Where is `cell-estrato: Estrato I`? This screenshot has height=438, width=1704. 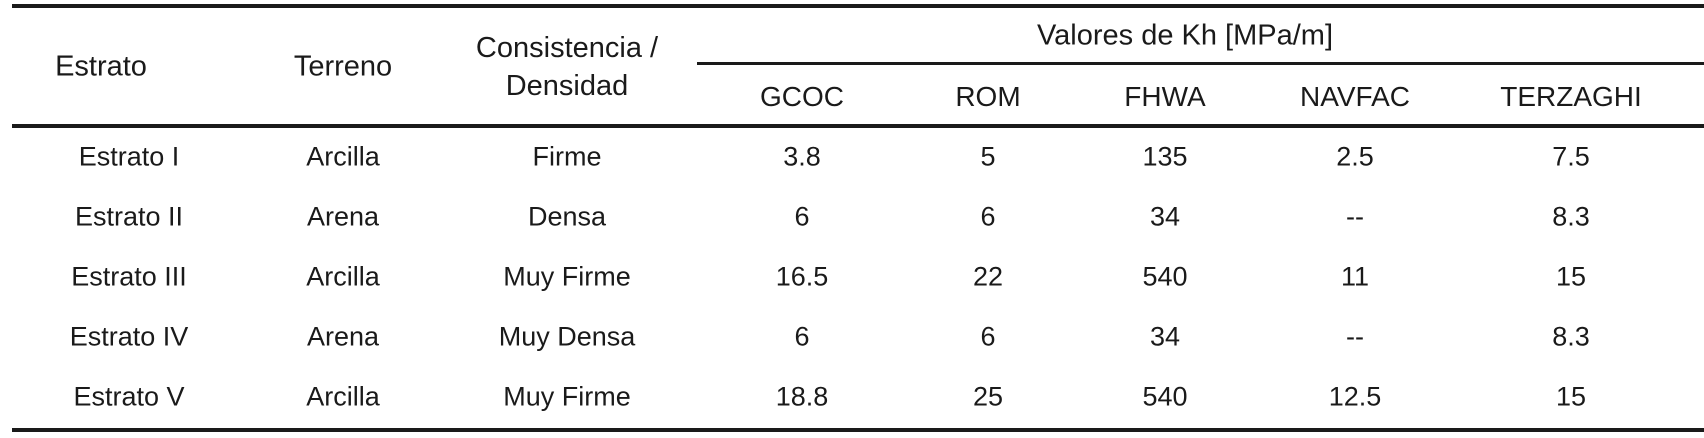
cell-estrato: Estrato I is located at coordinates (129, 156).